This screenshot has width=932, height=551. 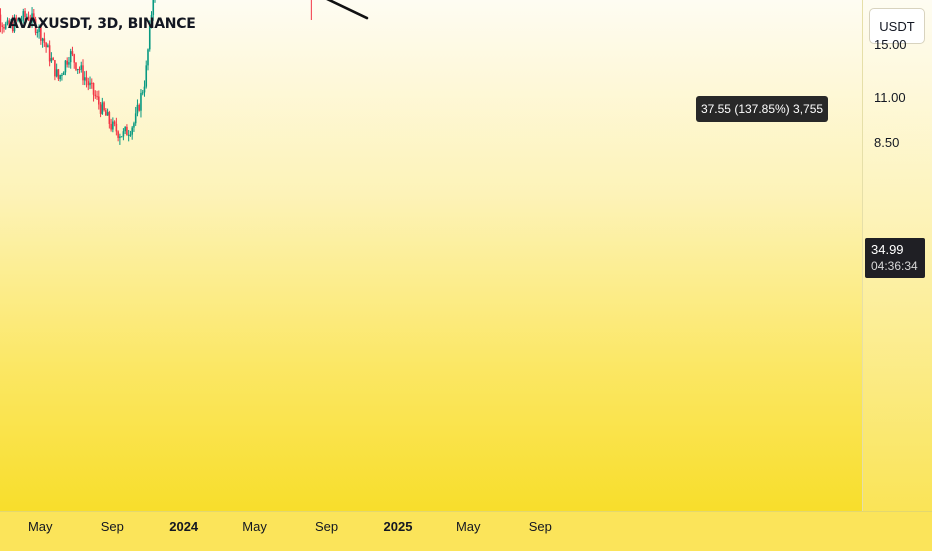 I want to click on price-tick-label: 11.00, so click(x=890, y=98).